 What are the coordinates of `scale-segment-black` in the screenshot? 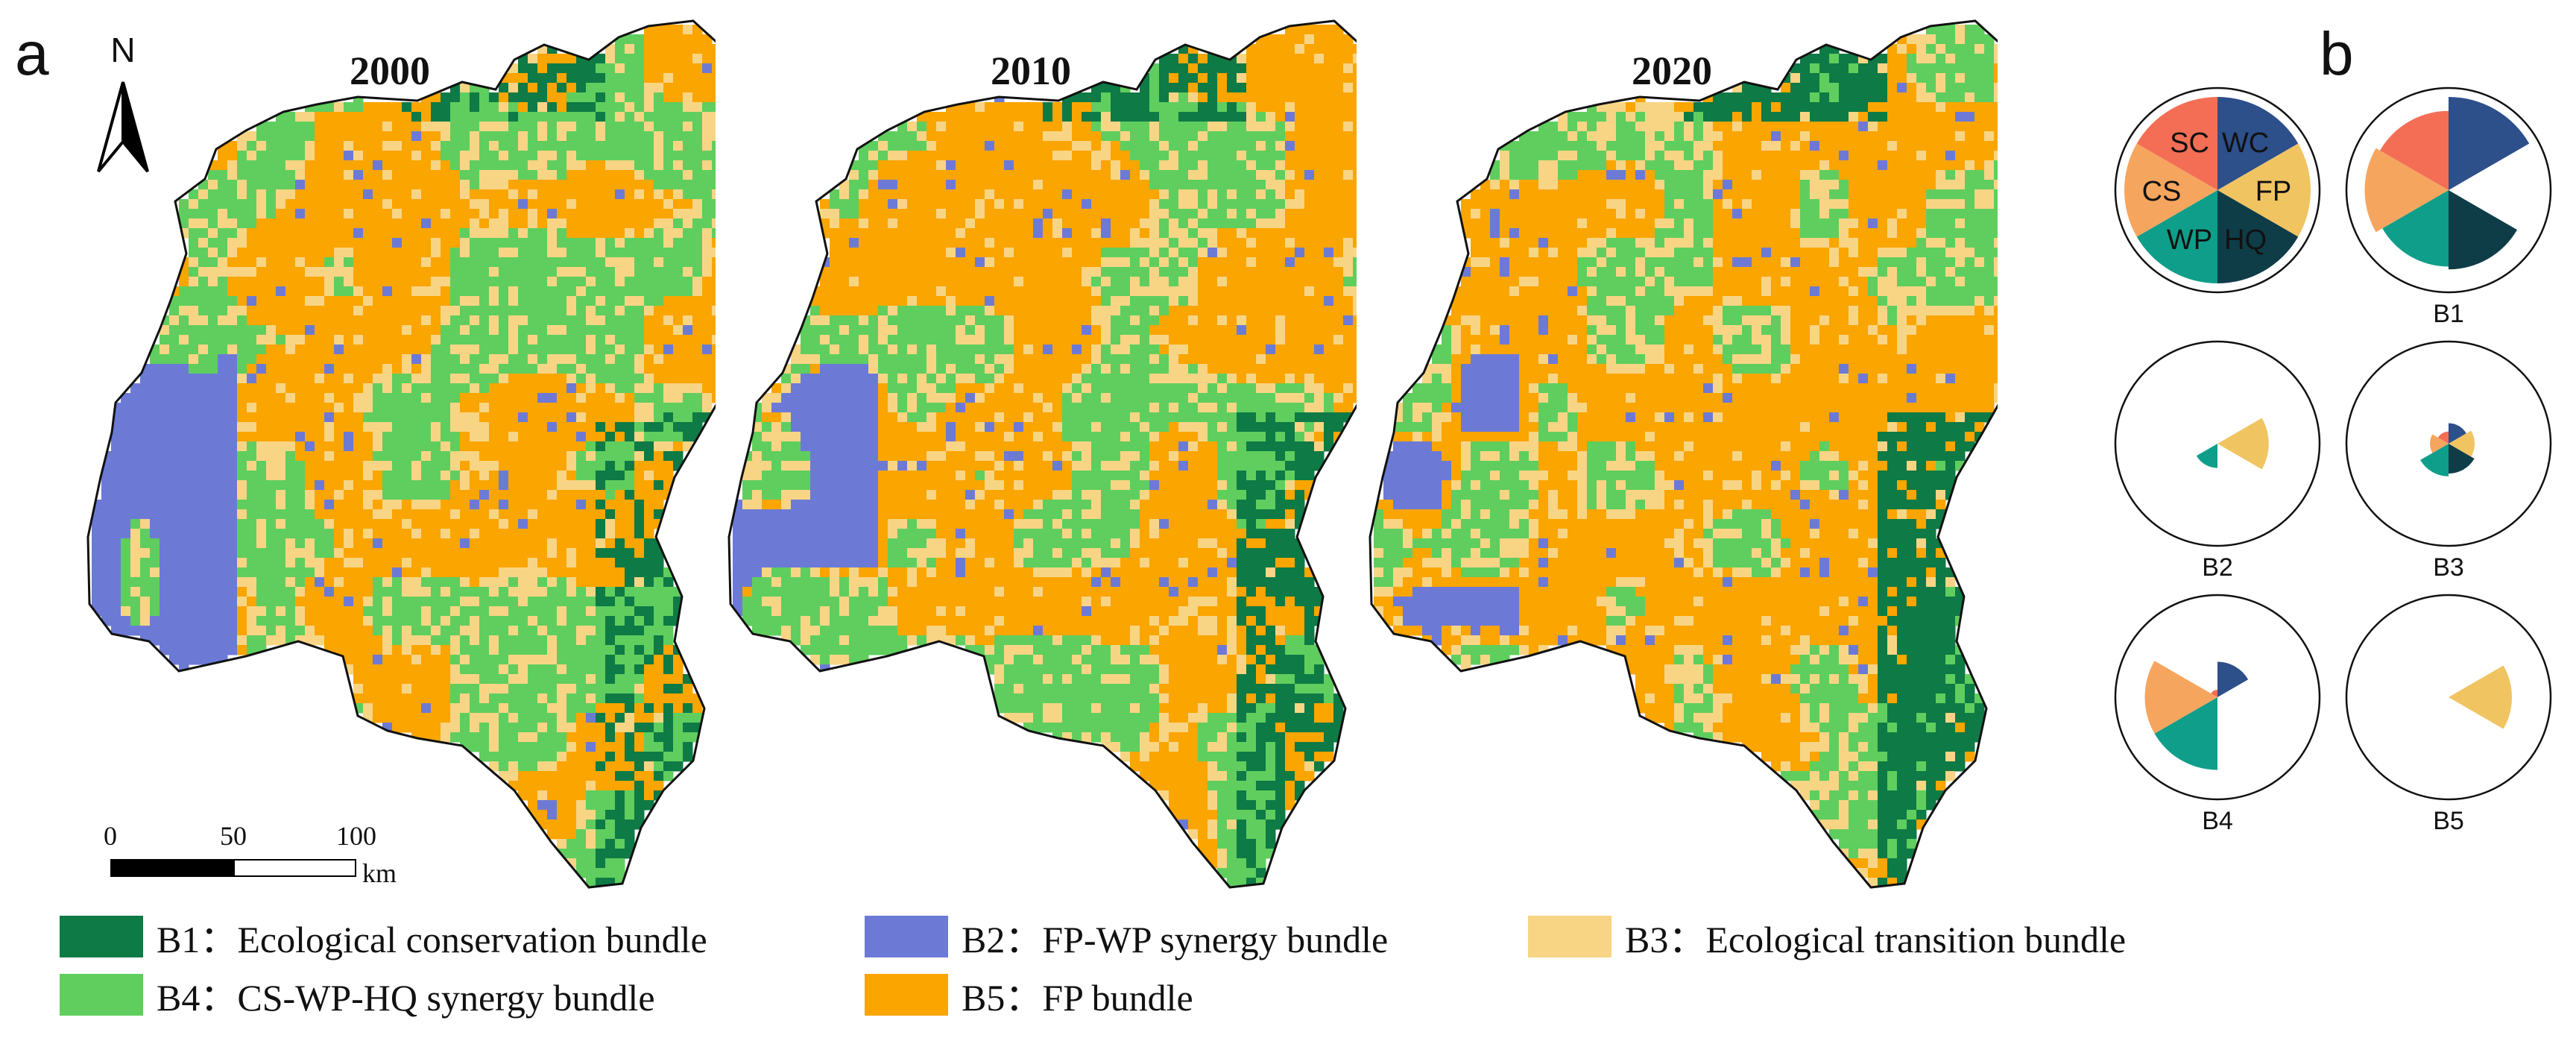 It's located at (171, 868).